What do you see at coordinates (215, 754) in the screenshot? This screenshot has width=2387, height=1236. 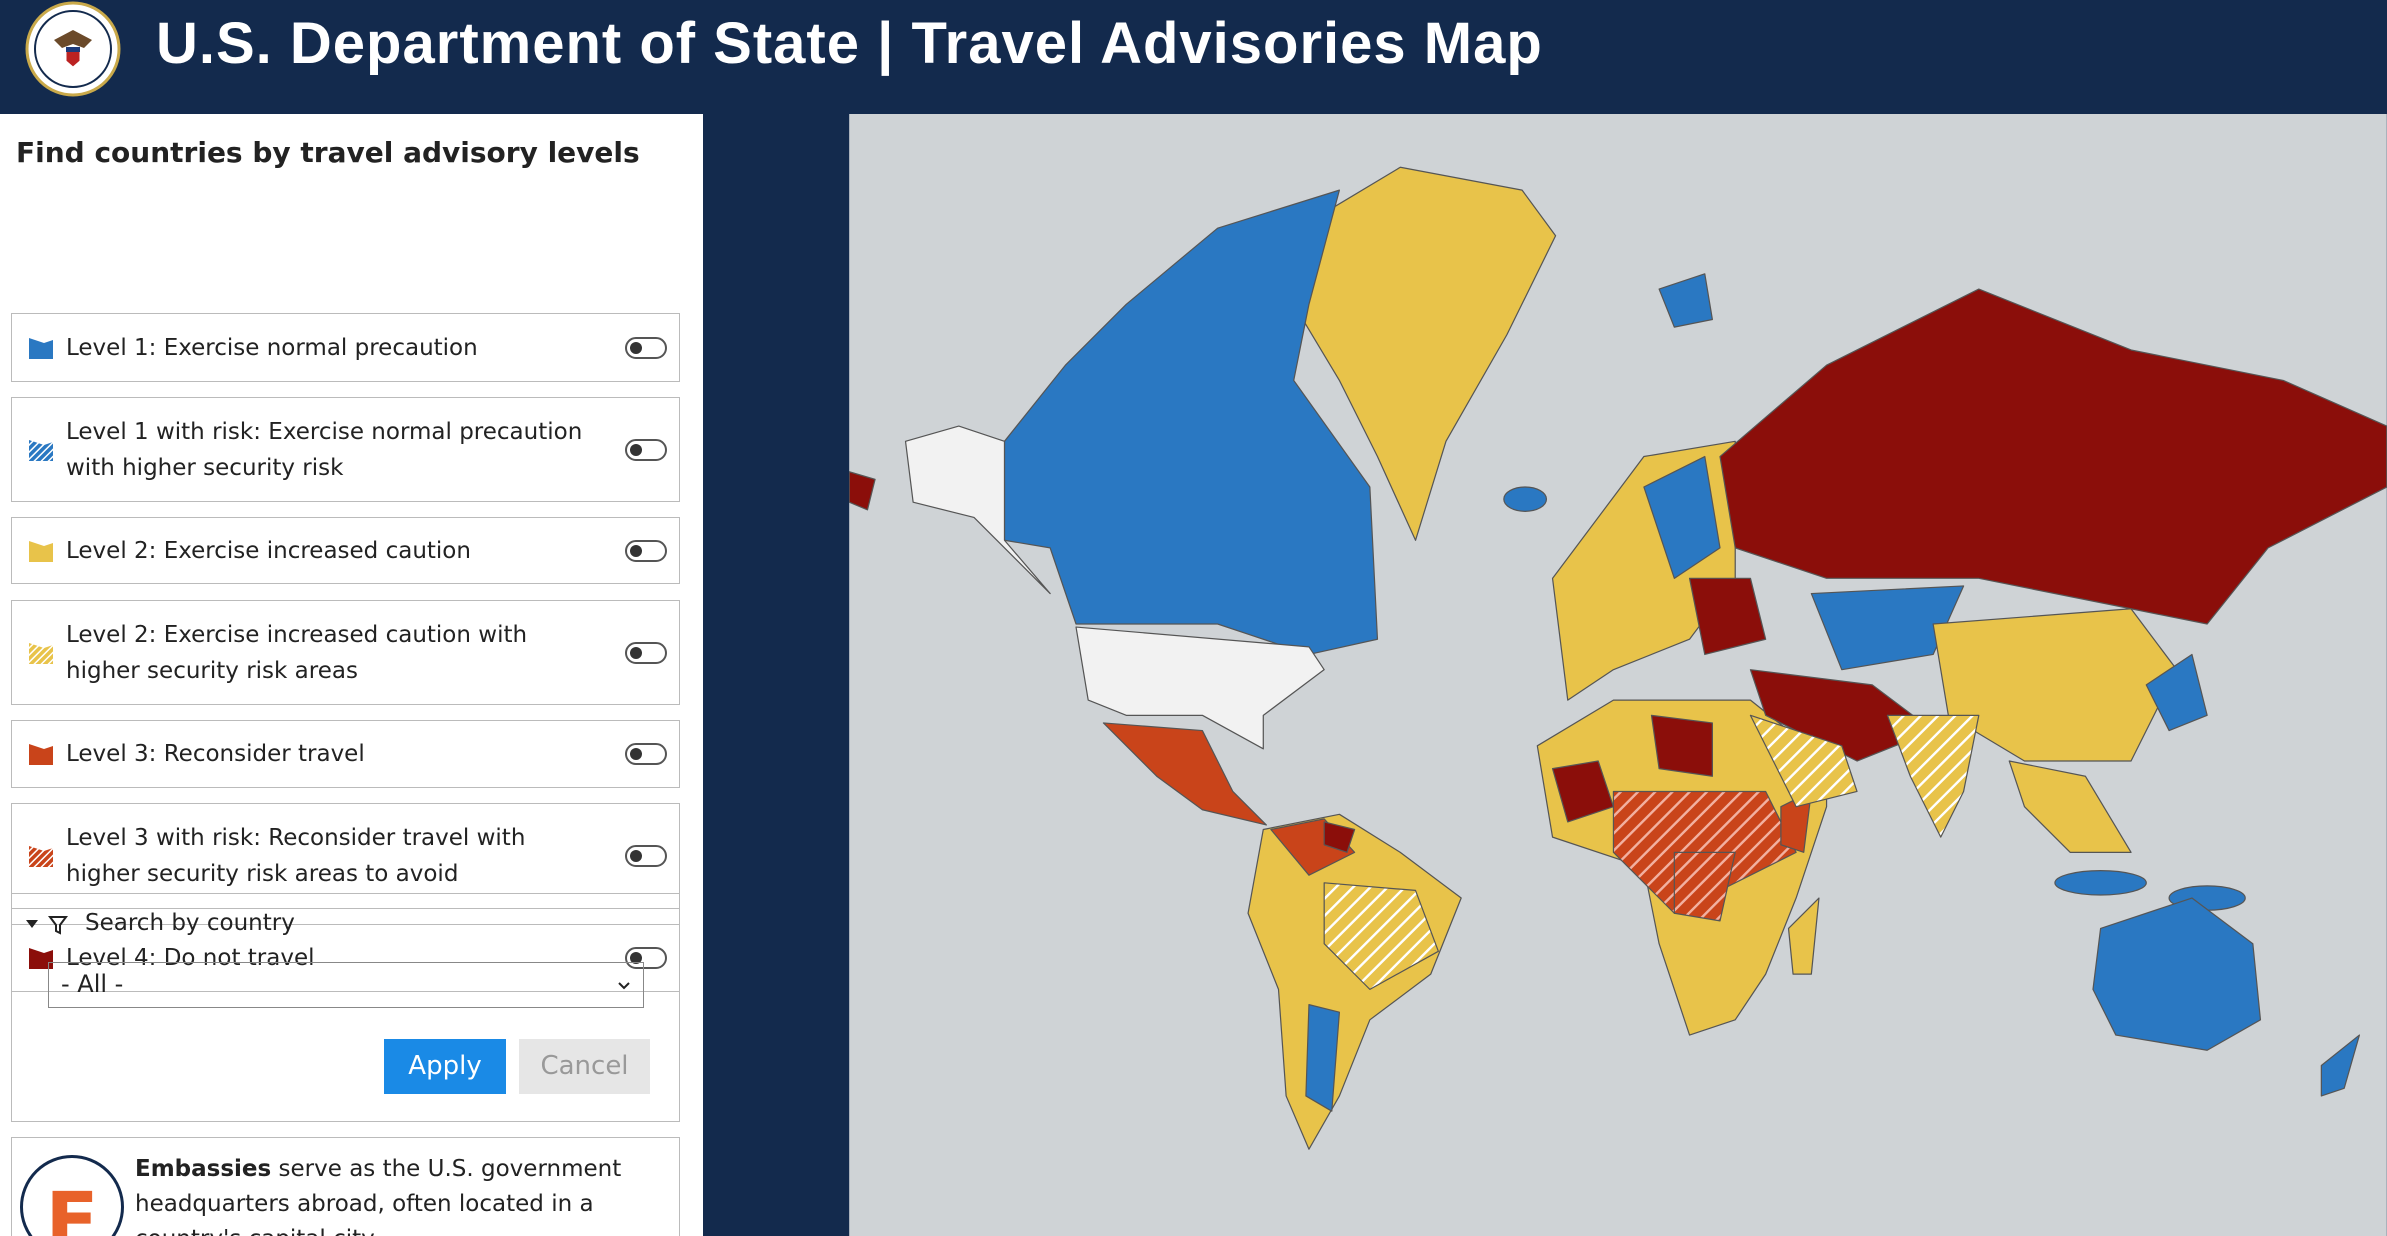 I see `level-label: Level 3: Reconsider travel` at bounding box center [215, 754].